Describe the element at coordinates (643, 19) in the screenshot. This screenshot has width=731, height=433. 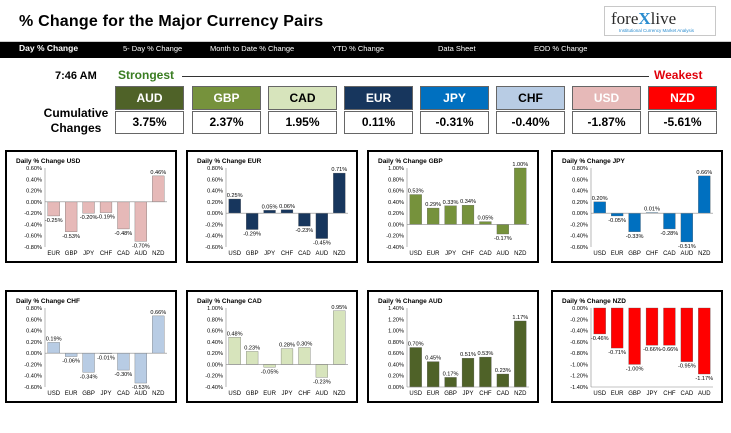
I see `logo-wordmark: foreXlive` at that location.